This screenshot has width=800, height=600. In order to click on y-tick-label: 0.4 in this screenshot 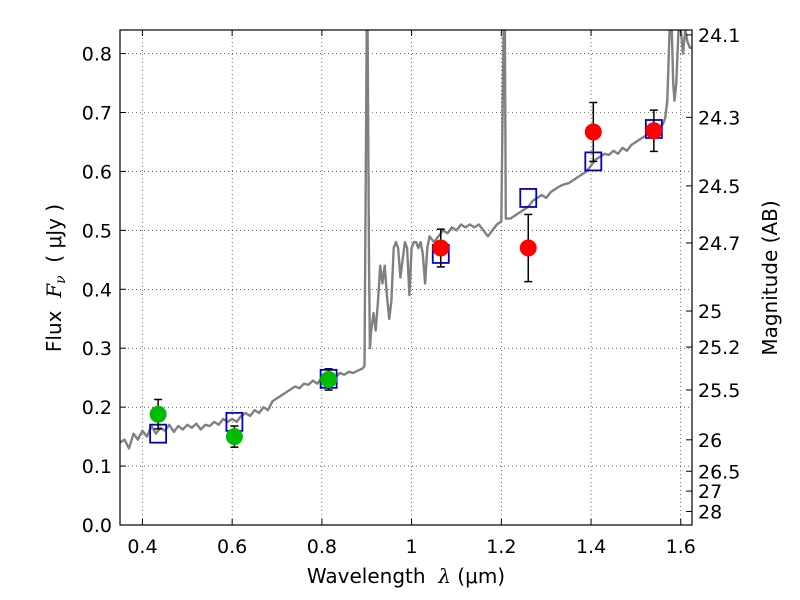, I will do `click(97, 290)`.